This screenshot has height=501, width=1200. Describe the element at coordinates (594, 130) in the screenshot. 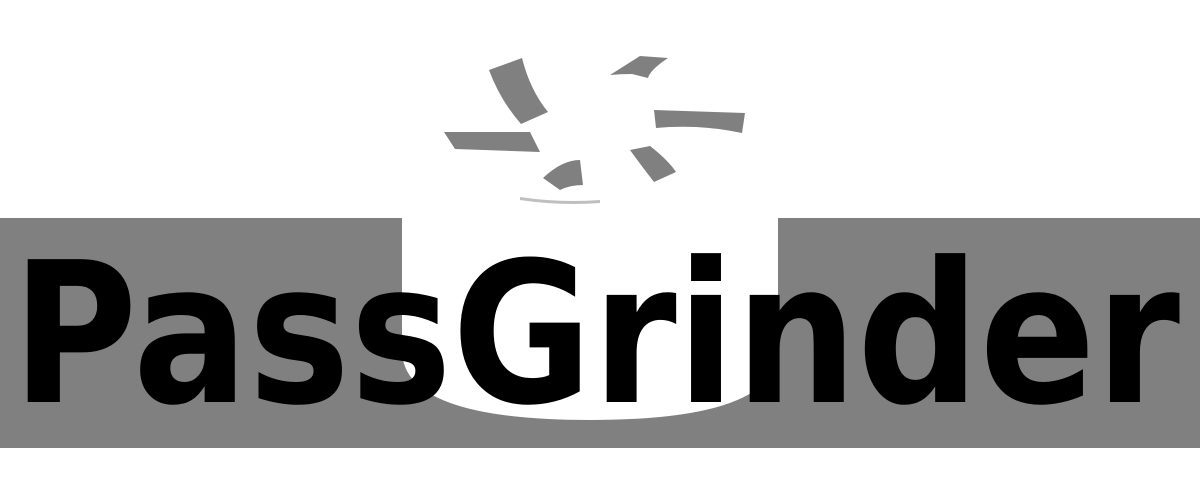

I see `grinder-burst-icon` at that location.